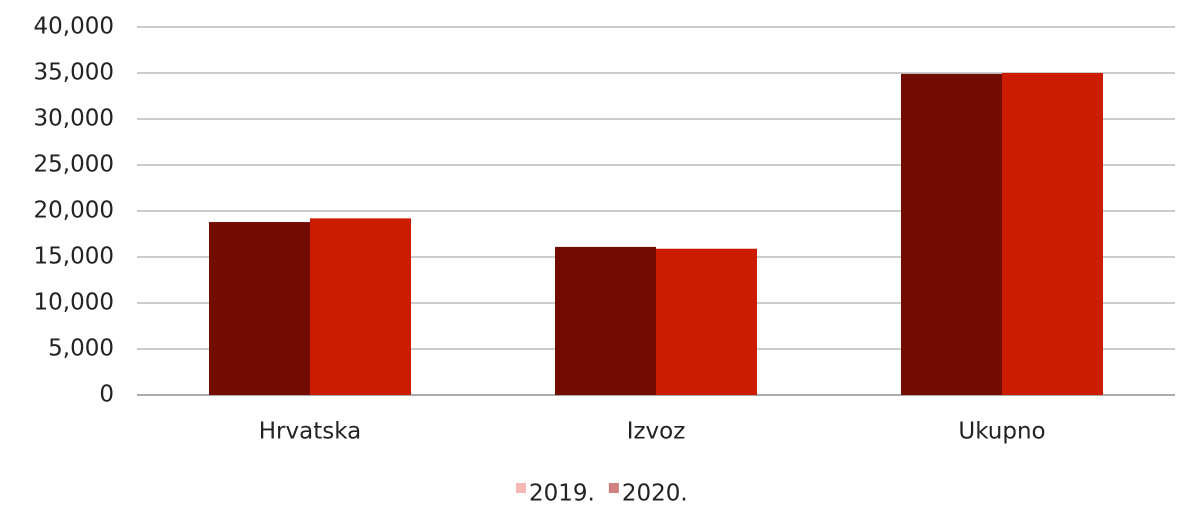 This screenshot has height=506, width=1189. I want to click on x-tick-label: Izvoz, so click(656, 432).